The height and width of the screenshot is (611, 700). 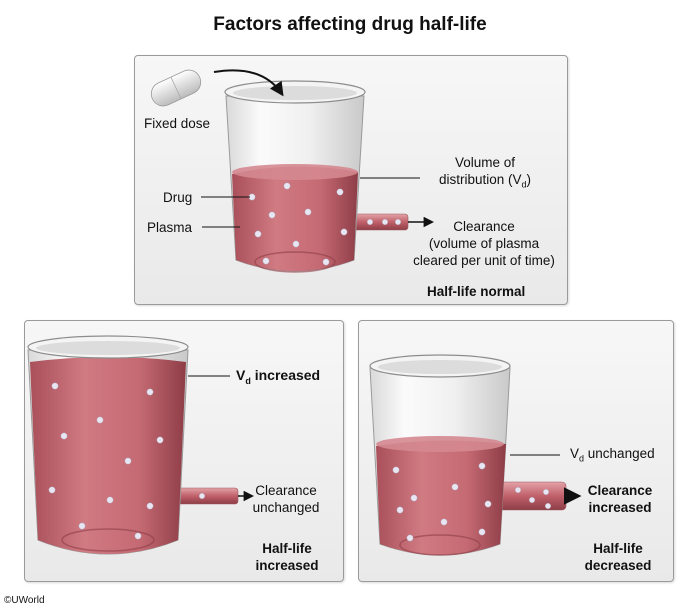 What do you see at coordinates (286, 507) in the screenshot?
I see `clearance-line2: unchanged` at bounding box center [286, 507].